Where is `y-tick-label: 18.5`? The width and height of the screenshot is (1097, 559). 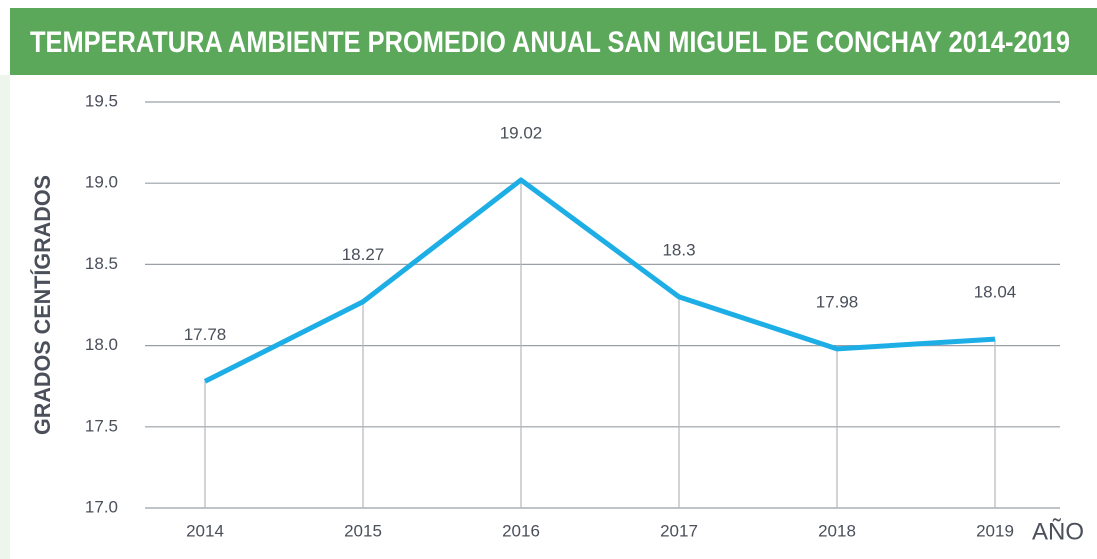 y-tick-label: 18.5 is located at coordinates (101, 263).